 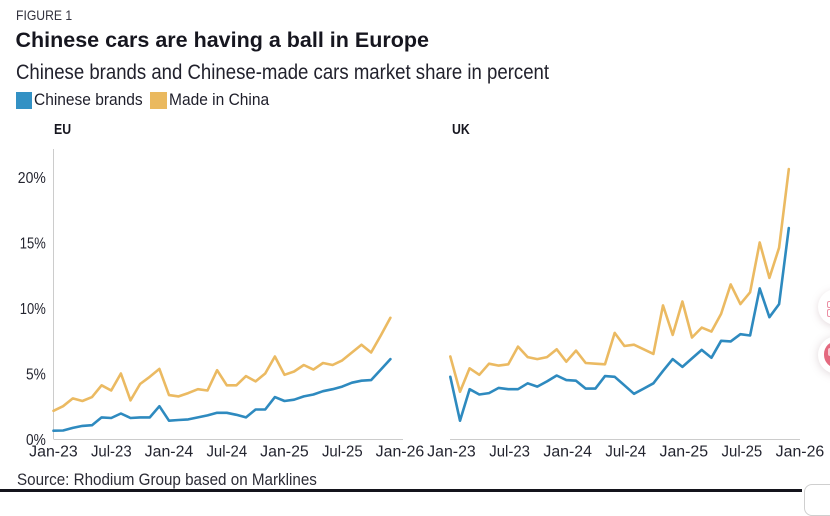 What do you see at coordinates (36, 374) in the screenshot?
I see `svg-text: 5%` at bounding box center [36, 374].